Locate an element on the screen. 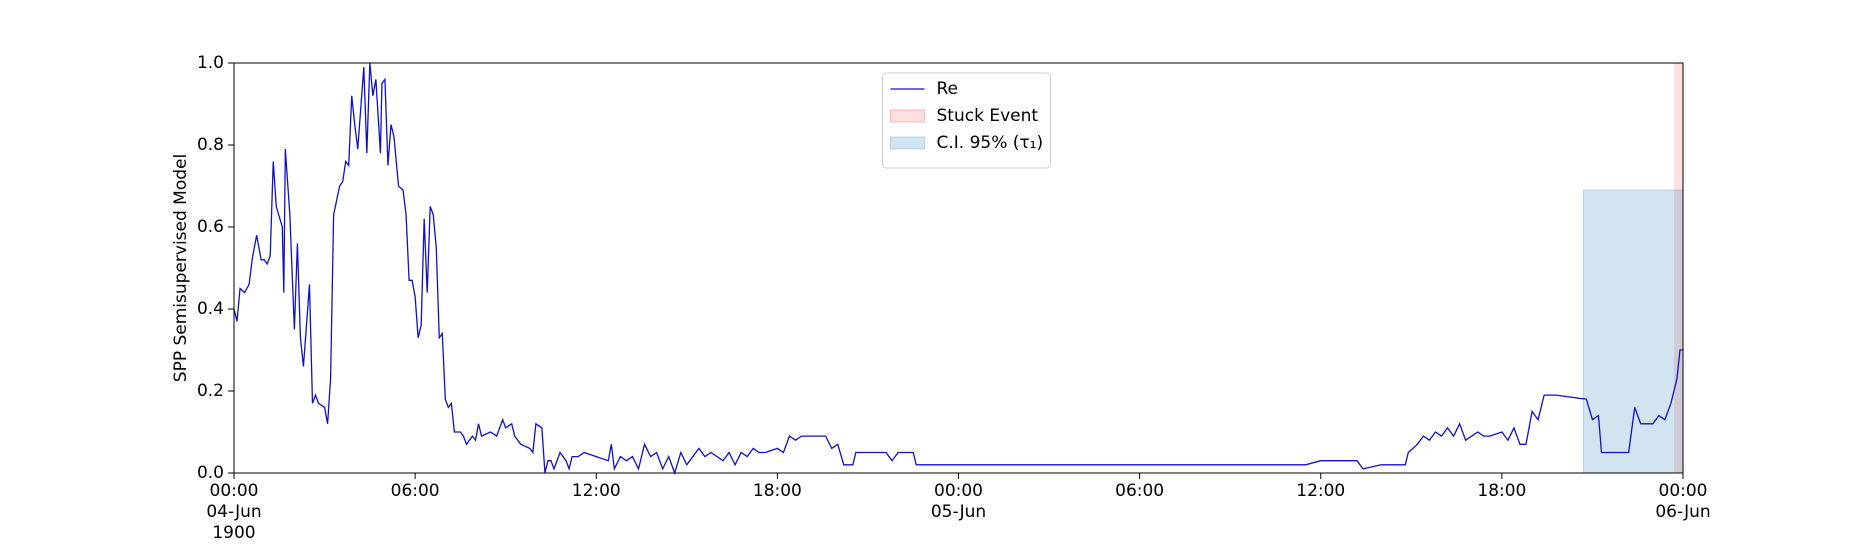 The width and height of the screenshot is (1850, 544). legend-label: Stuck Event is located at coordinates (988, 116).